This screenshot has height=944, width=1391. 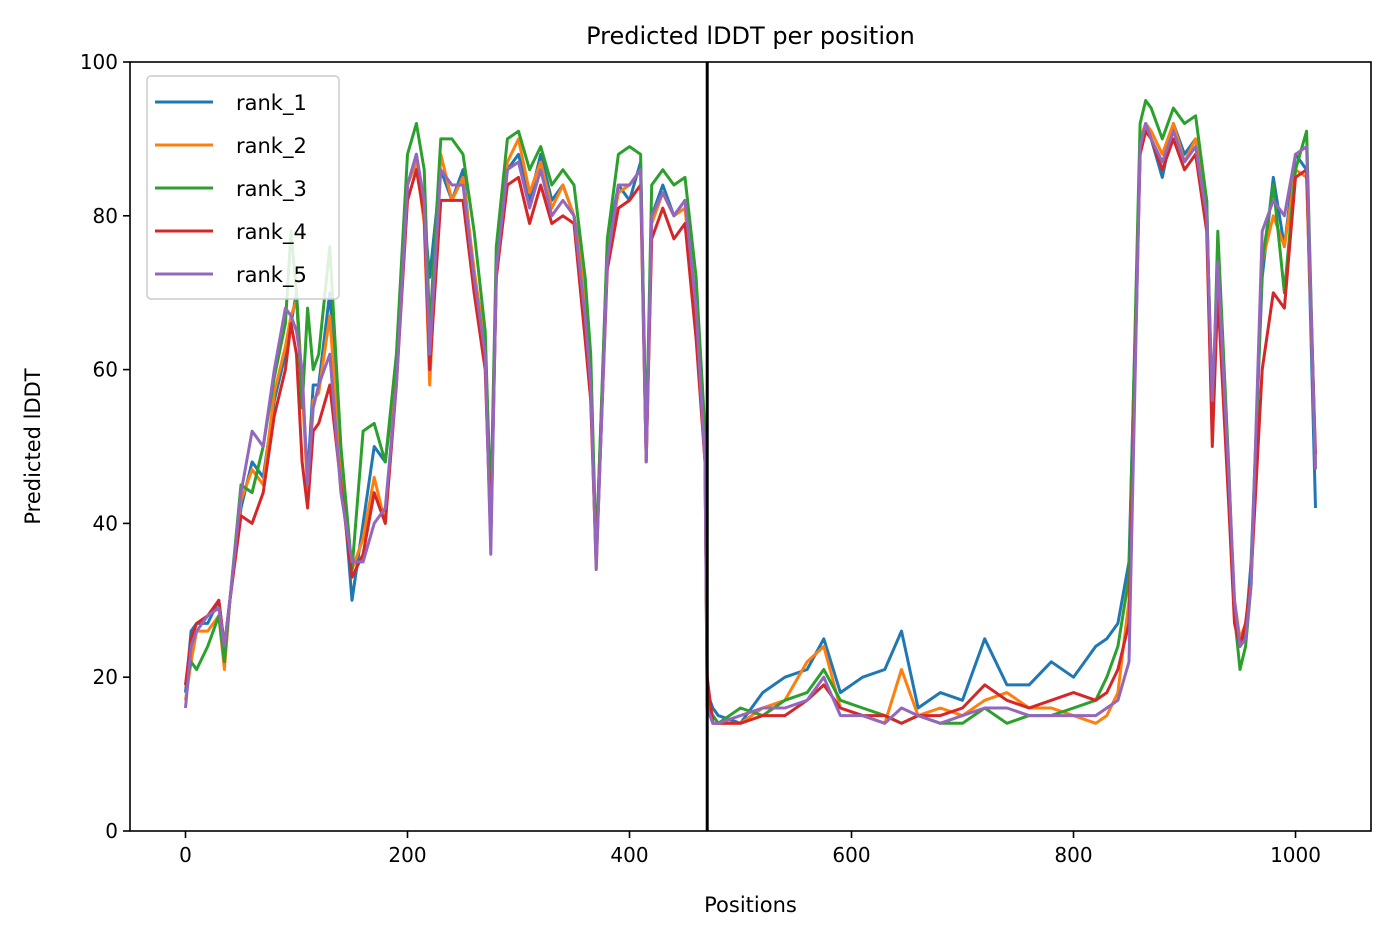 I want to click on y-tick-label: 60, so click(x=105, y=370).